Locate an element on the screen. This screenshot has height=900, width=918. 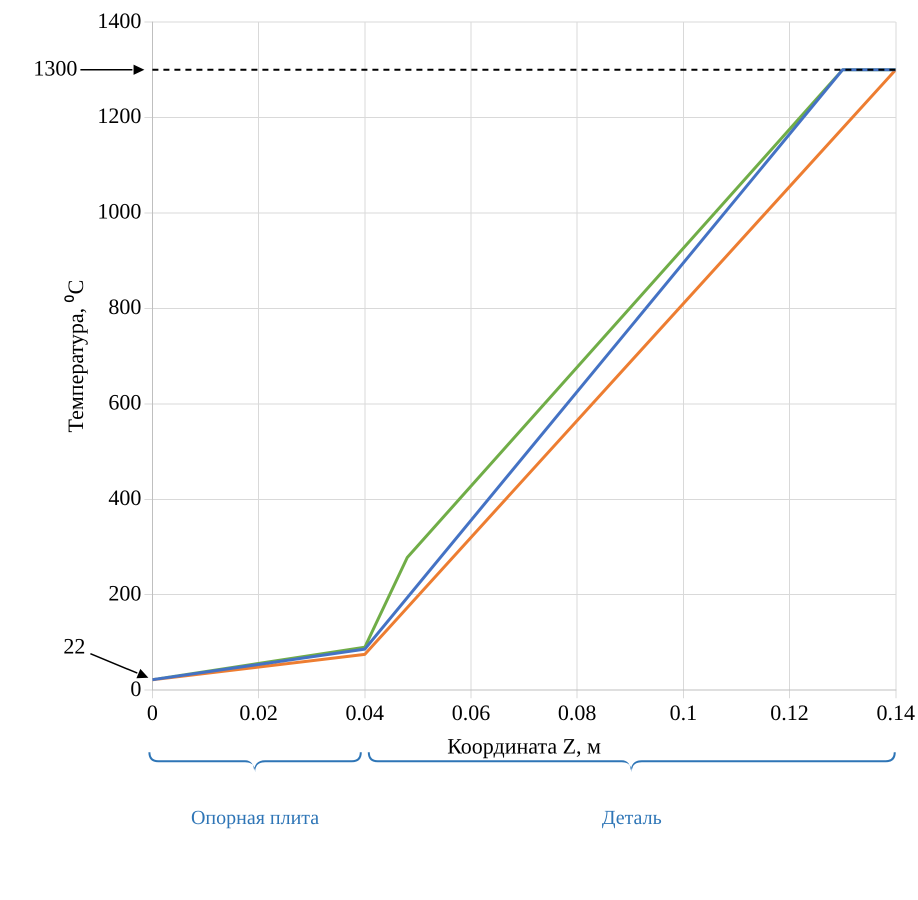
x-tick-label: 0.06 is located at coordinates (471, 713).